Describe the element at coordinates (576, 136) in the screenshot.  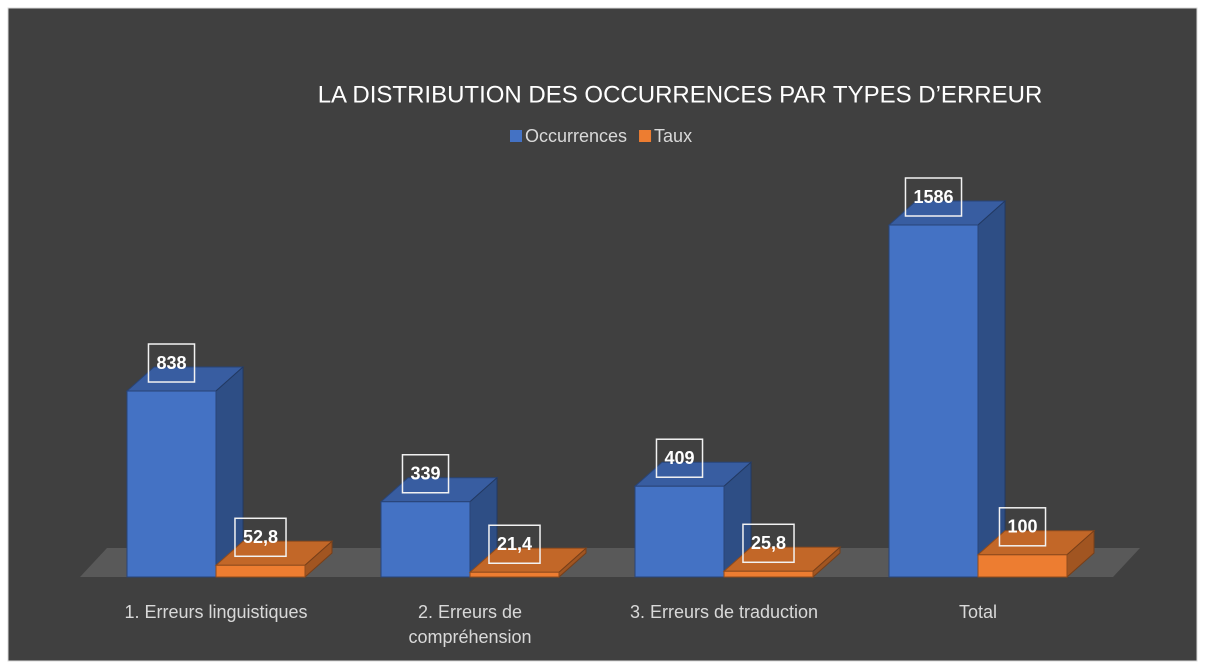
I see `legend-label: Occurrences` at that location.